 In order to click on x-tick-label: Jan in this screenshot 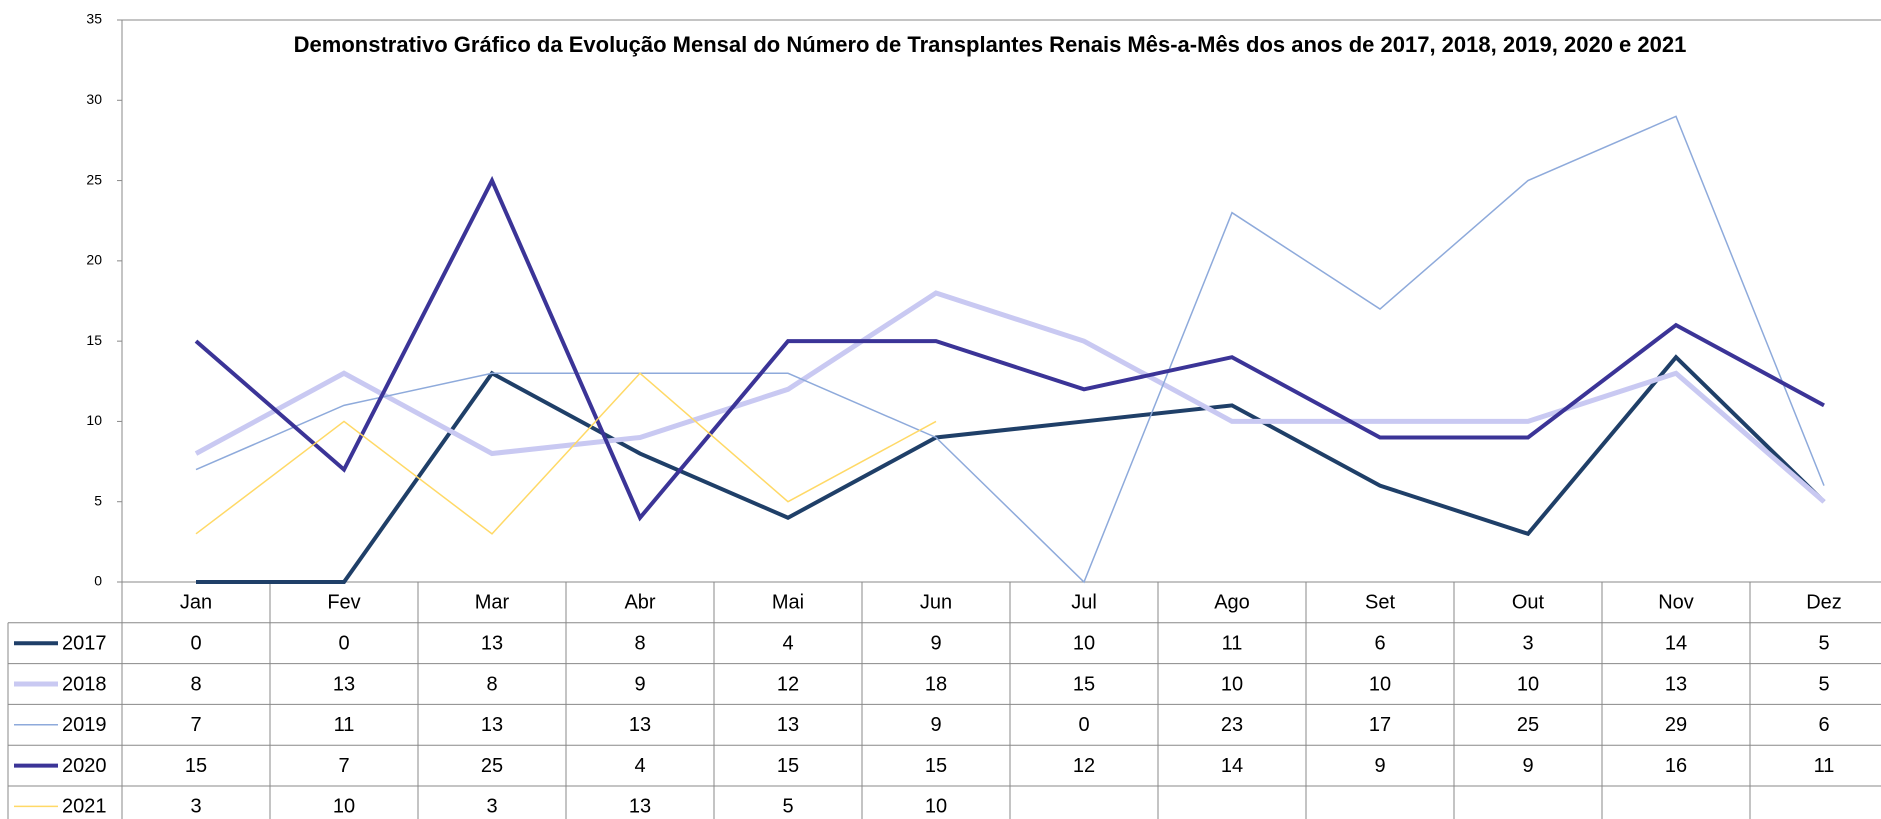, I will do `click(196, 603)`.